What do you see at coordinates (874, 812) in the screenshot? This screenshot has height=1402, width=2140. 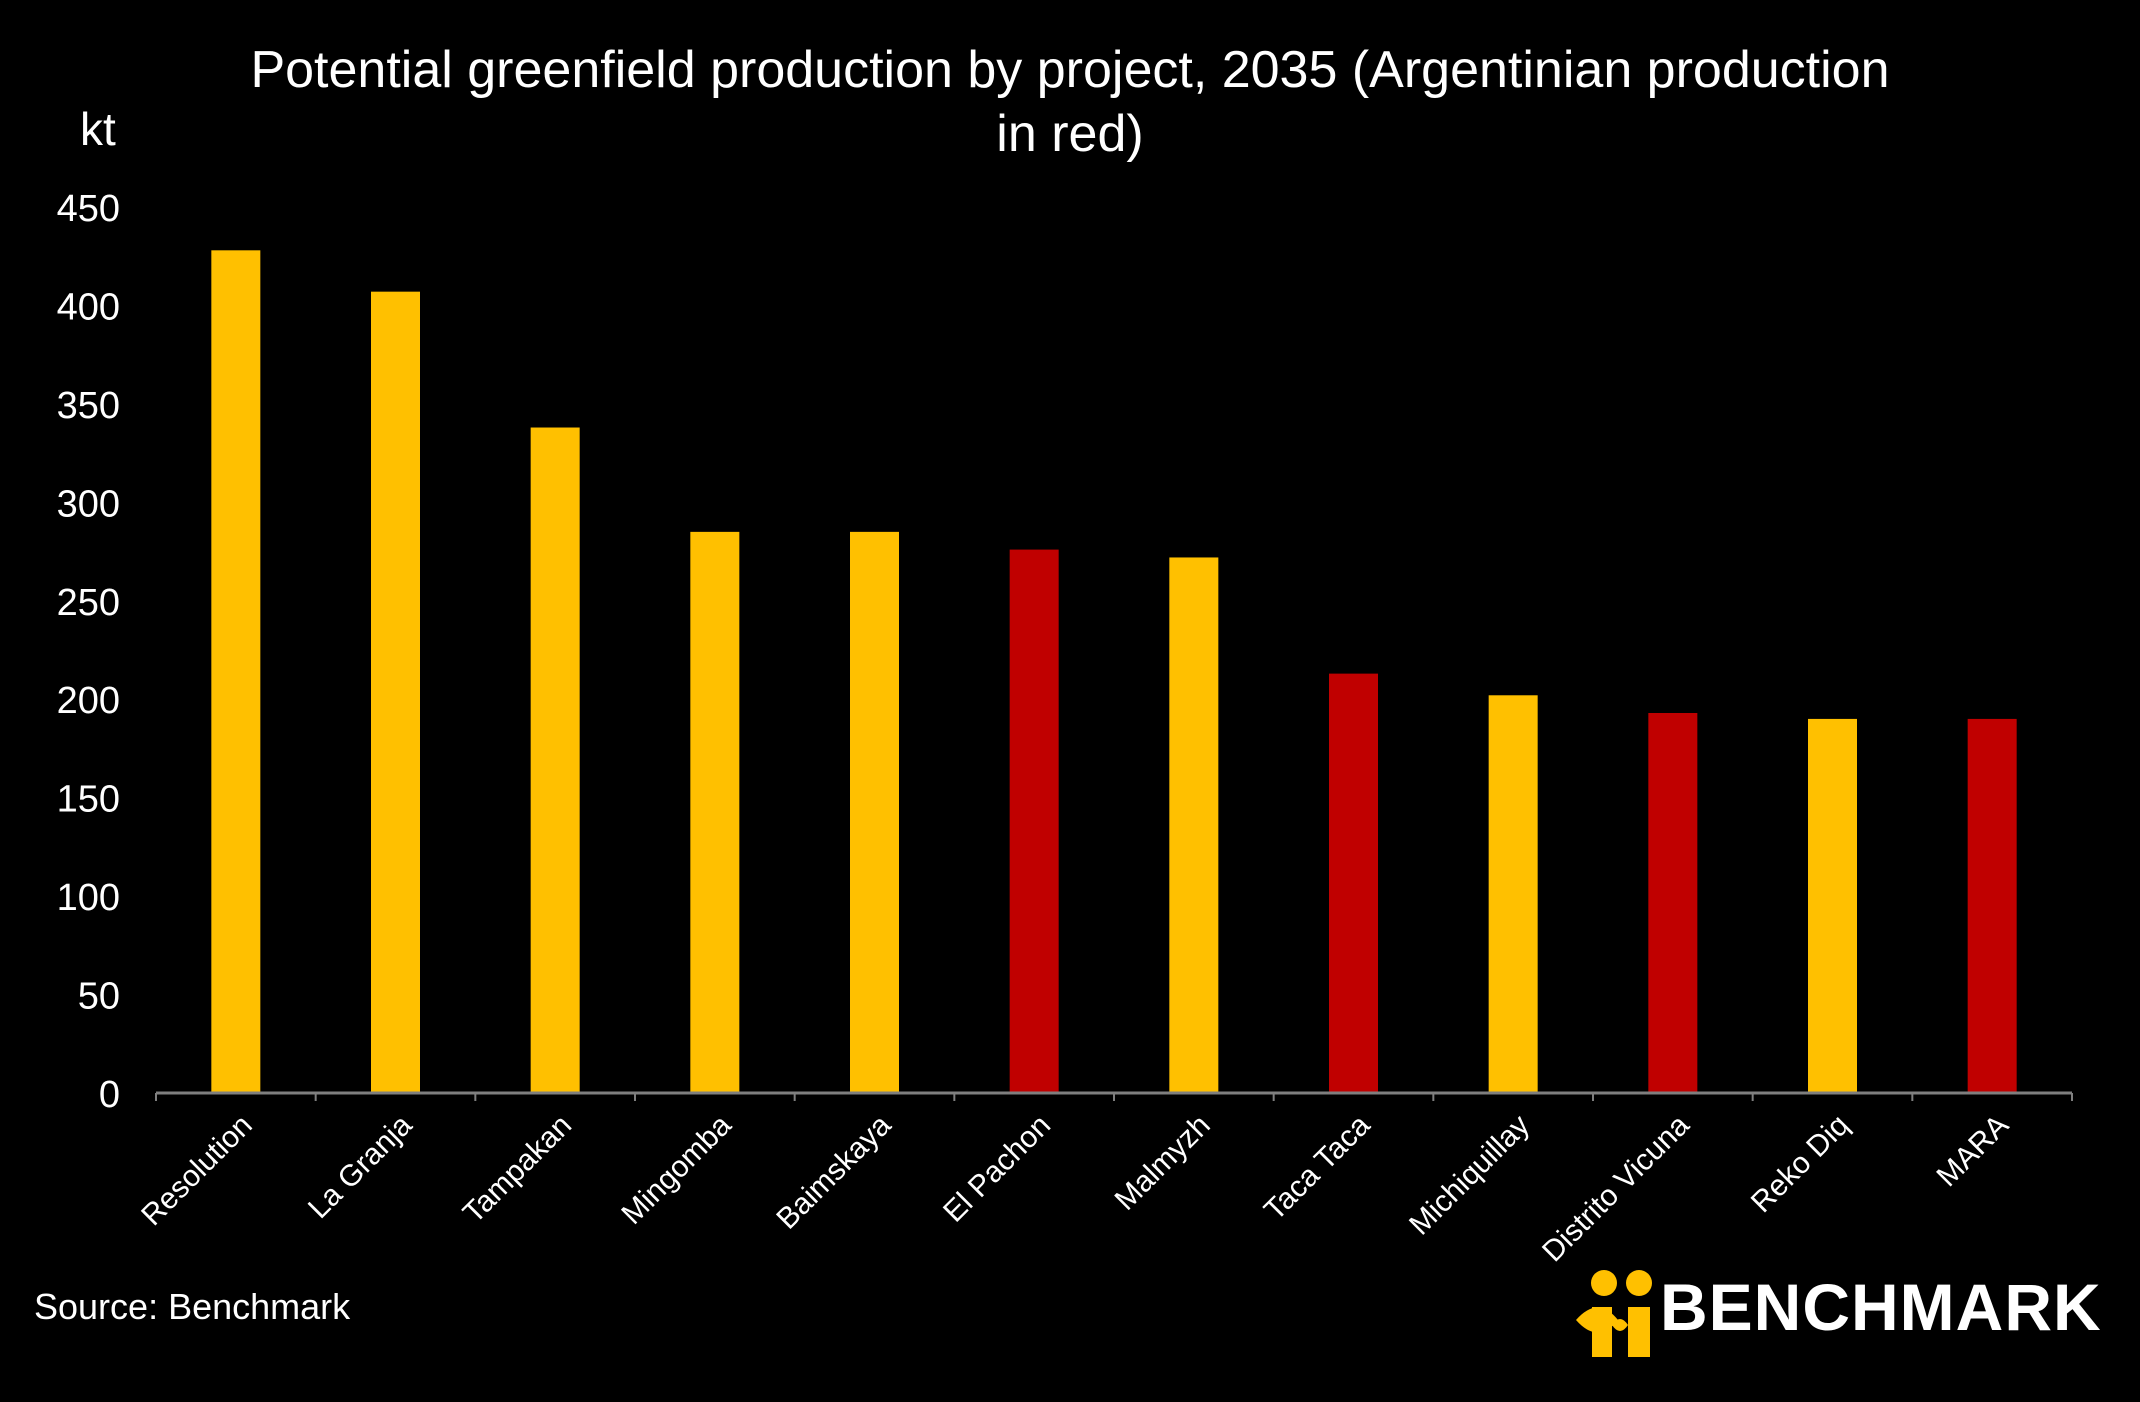 I see `bar-baimskaya` at bounding box center [874, 812].